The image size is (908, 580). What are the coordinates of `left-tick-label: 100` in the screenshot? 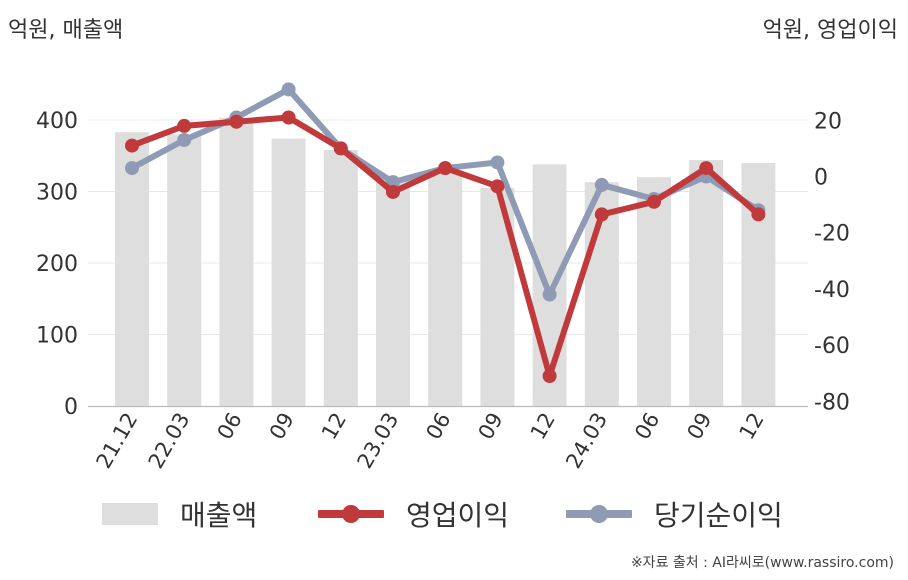 It's located at (57, 336).